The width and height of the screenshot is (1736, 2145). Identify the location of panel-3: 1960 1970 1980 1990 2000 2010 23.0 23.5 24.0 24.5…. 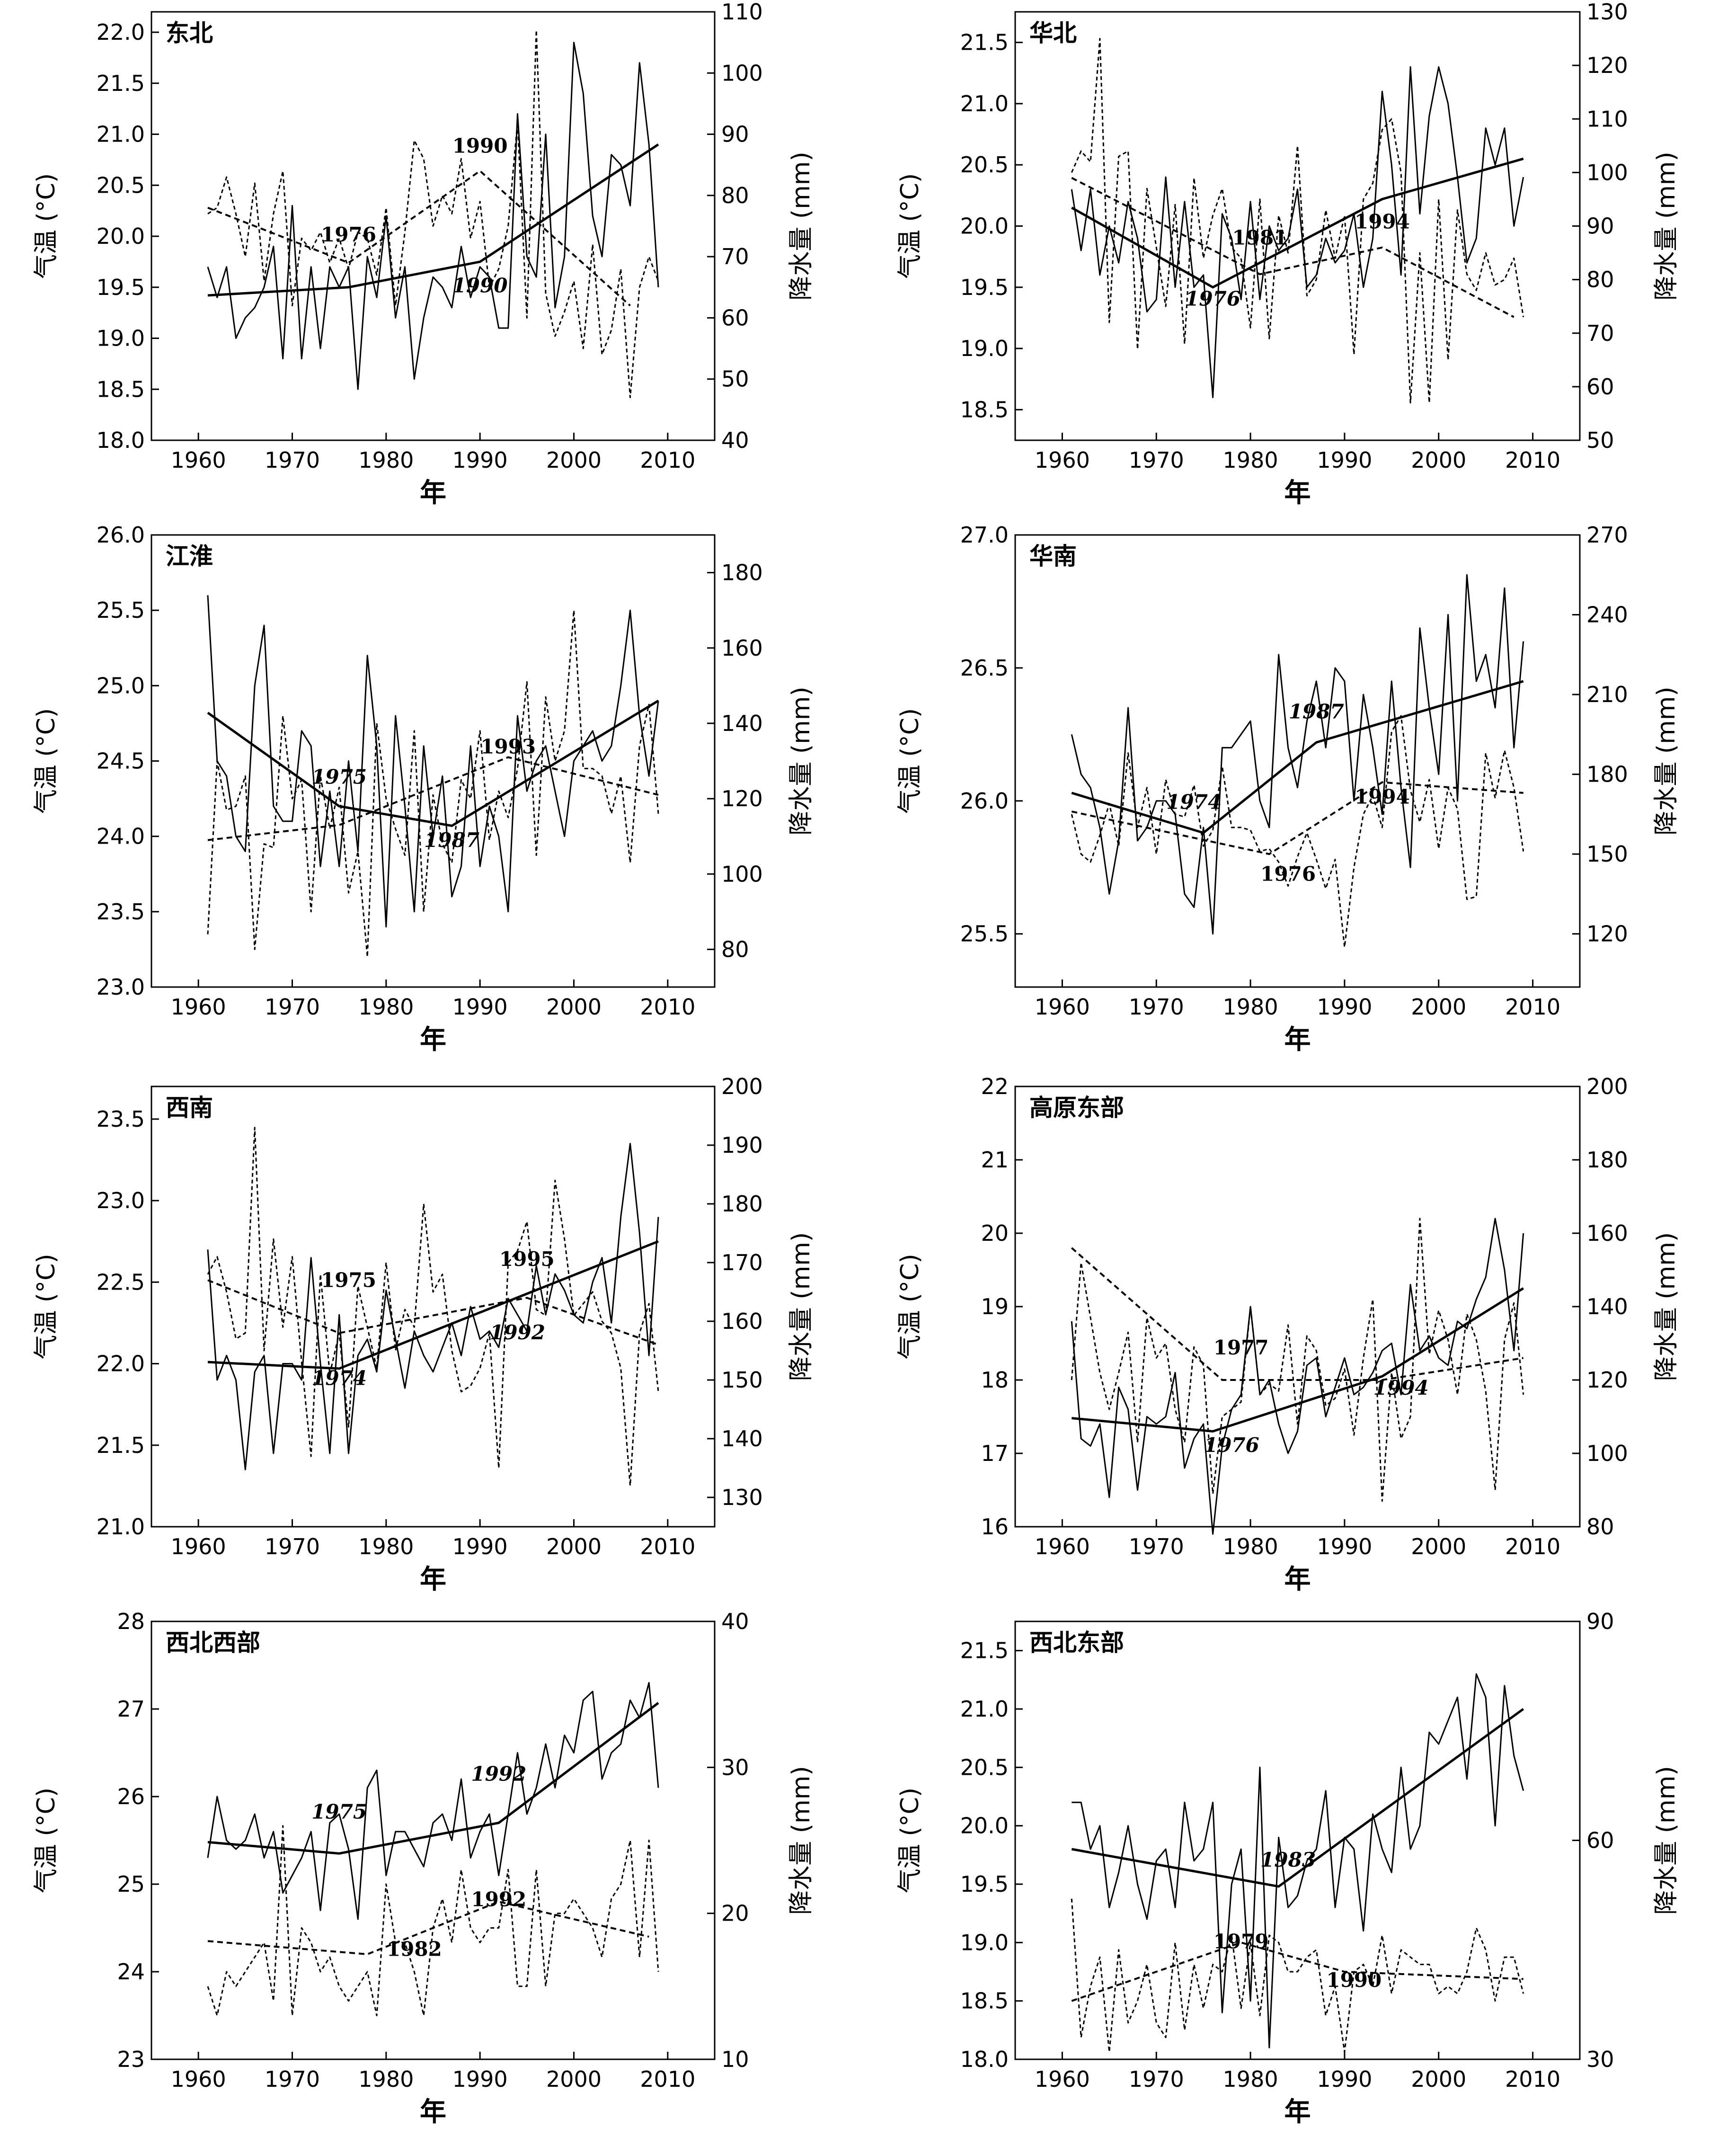
(423, 789).